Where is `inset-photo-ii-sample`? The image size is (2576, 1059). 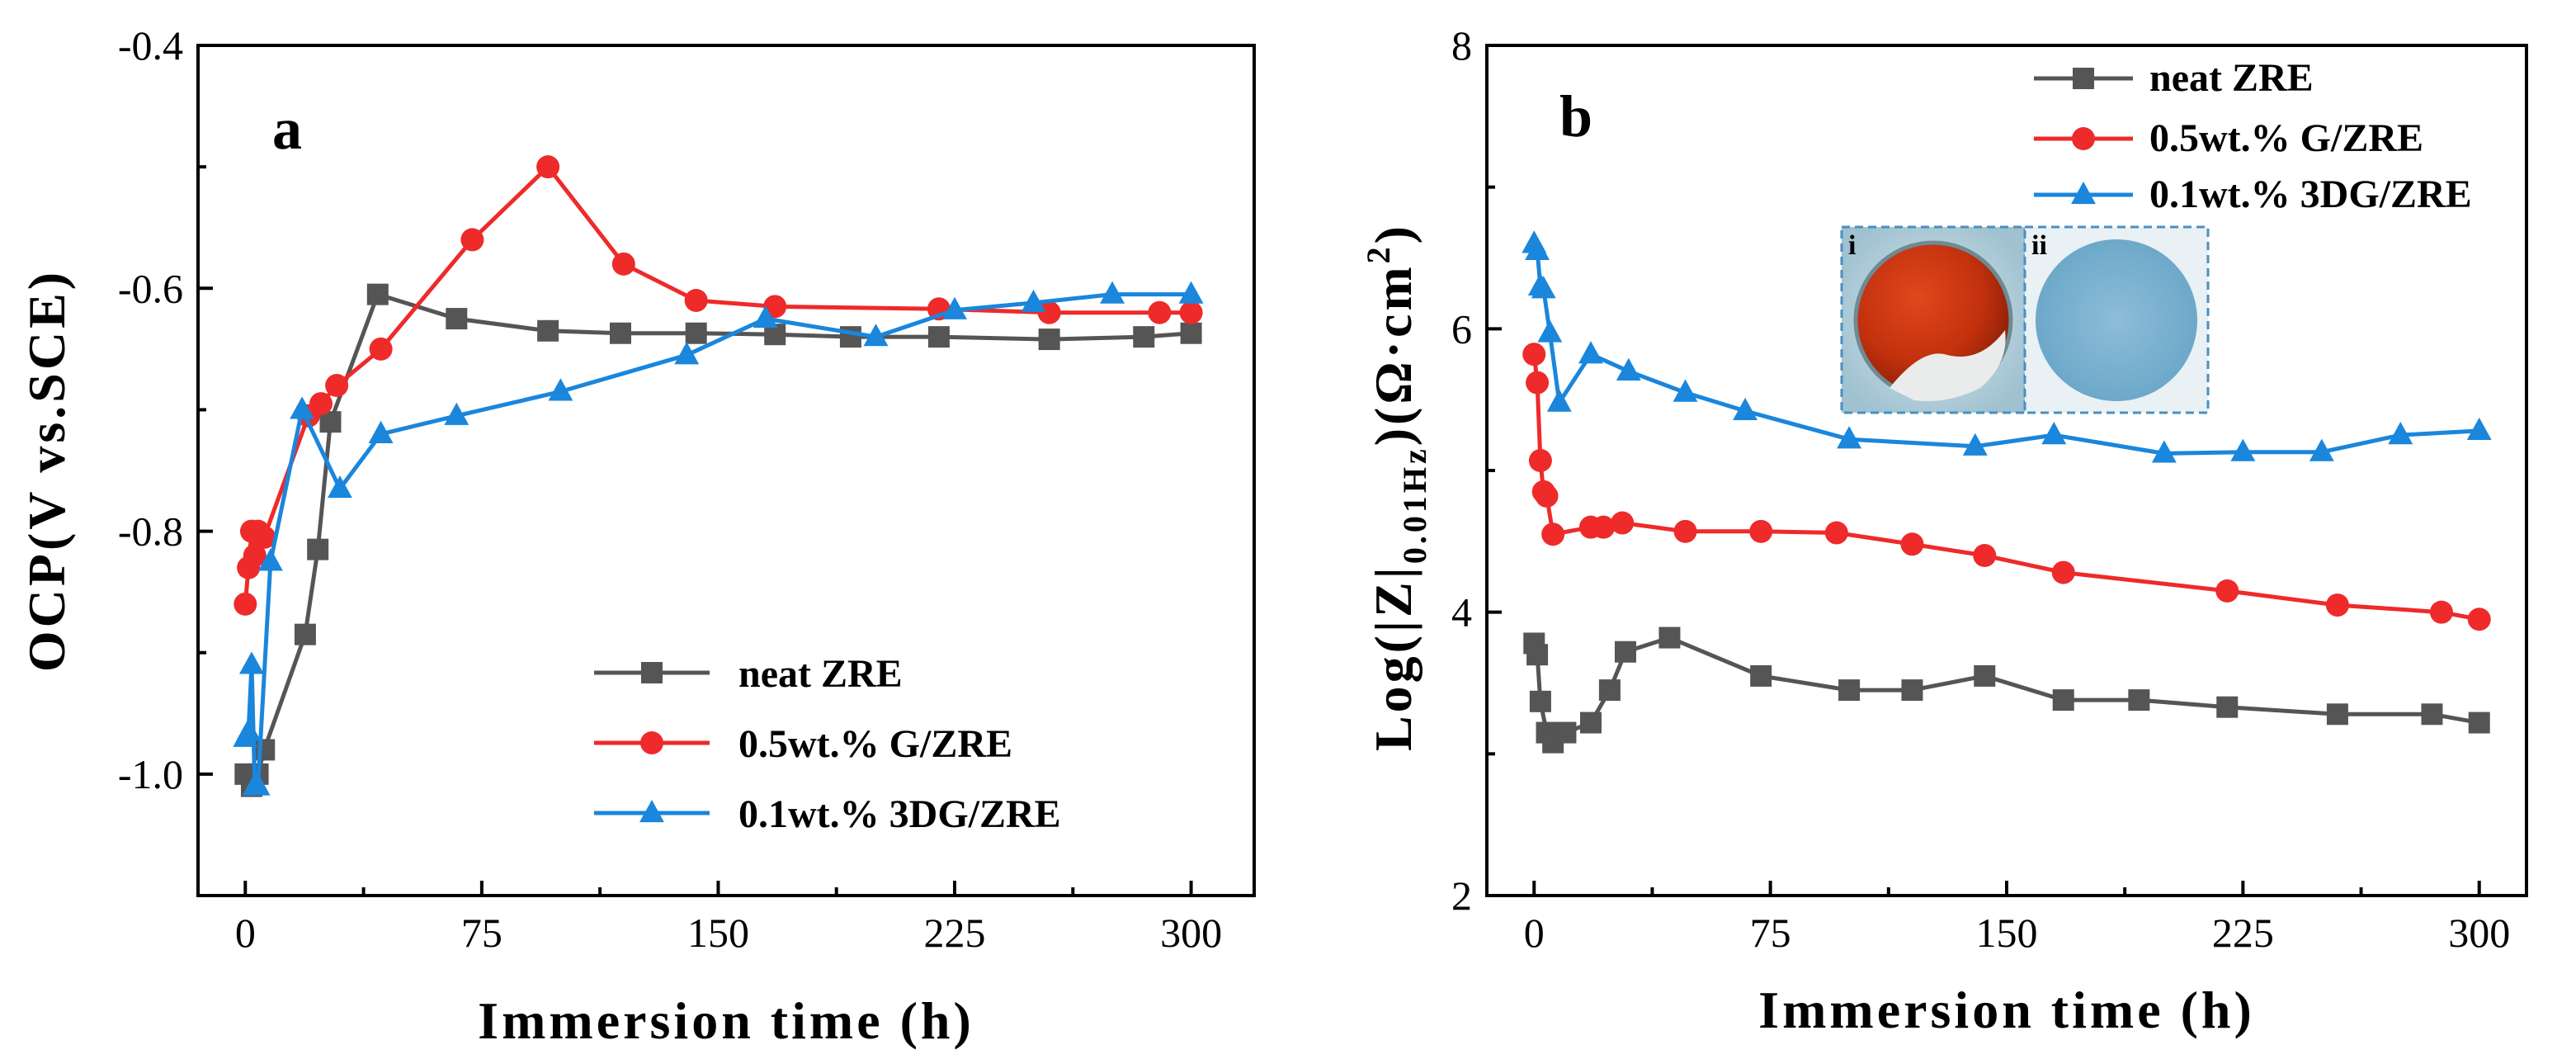 inset-photo-ii-sample is located at coordinates (2116, 320).